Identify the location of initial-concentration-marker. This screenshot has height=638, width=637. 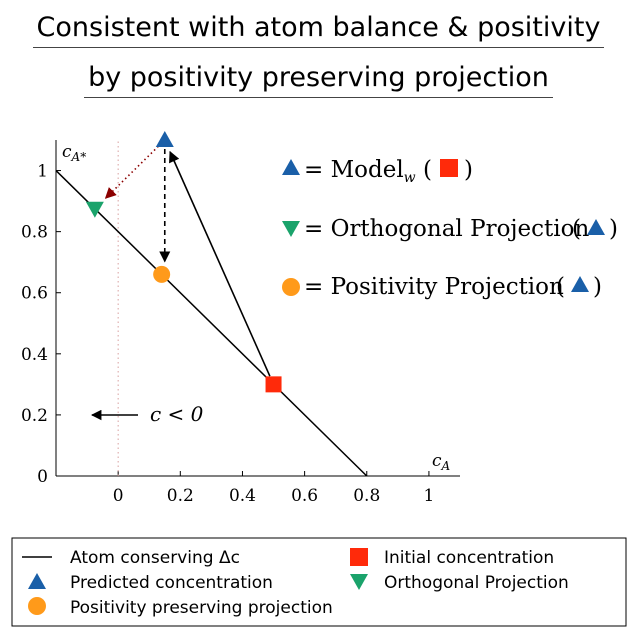
(273, 384).